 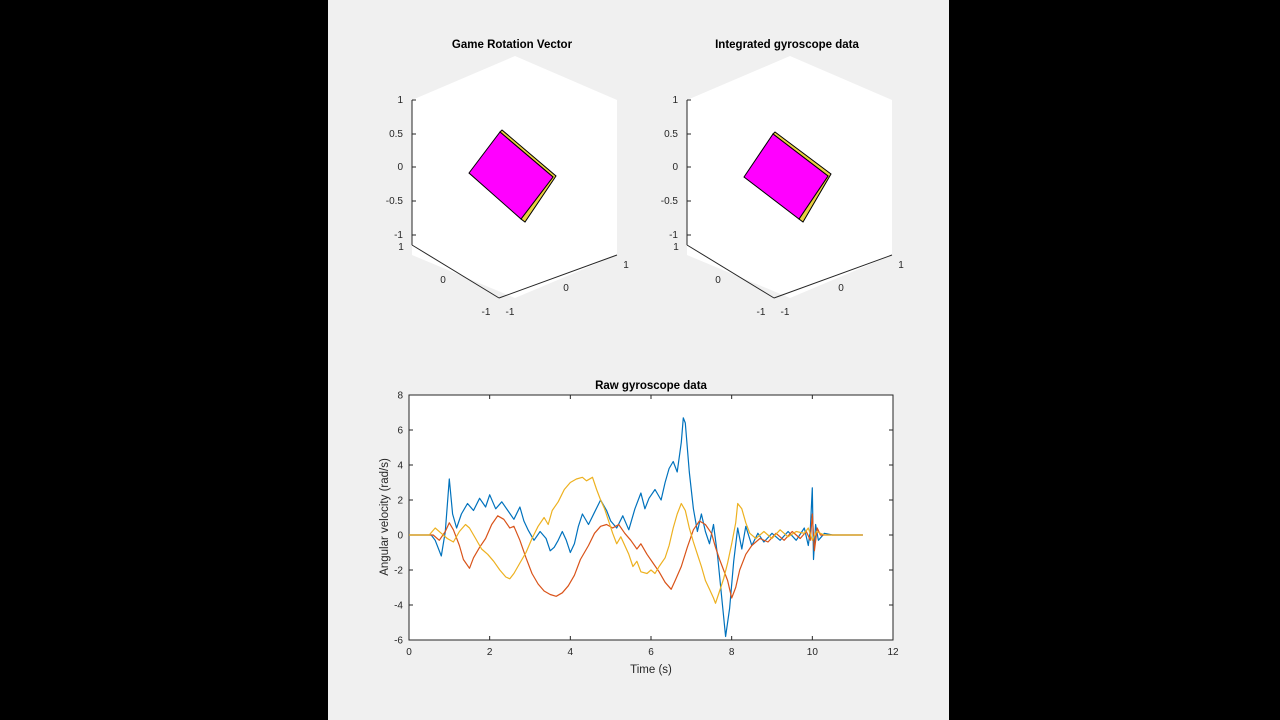 I want to click on plot-series, so click(x=636, y=527).